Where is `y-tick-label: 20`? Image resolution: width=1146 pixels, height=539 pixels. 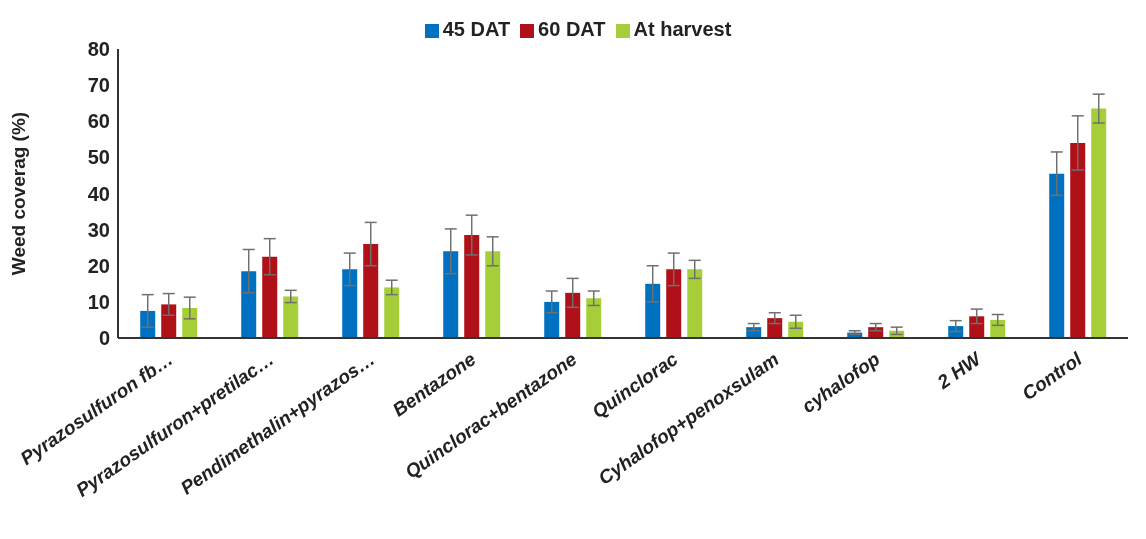 y-tick-label: 20 is located at coordinates (98, 265).